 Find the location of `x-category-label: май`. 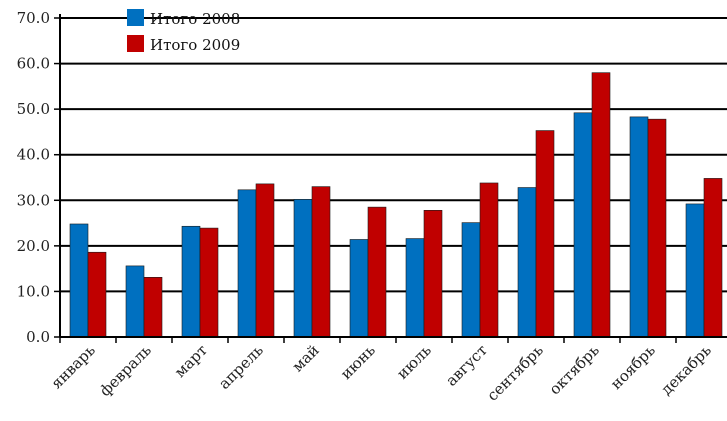

x-category-label: май is located at coordinates (305, 358).